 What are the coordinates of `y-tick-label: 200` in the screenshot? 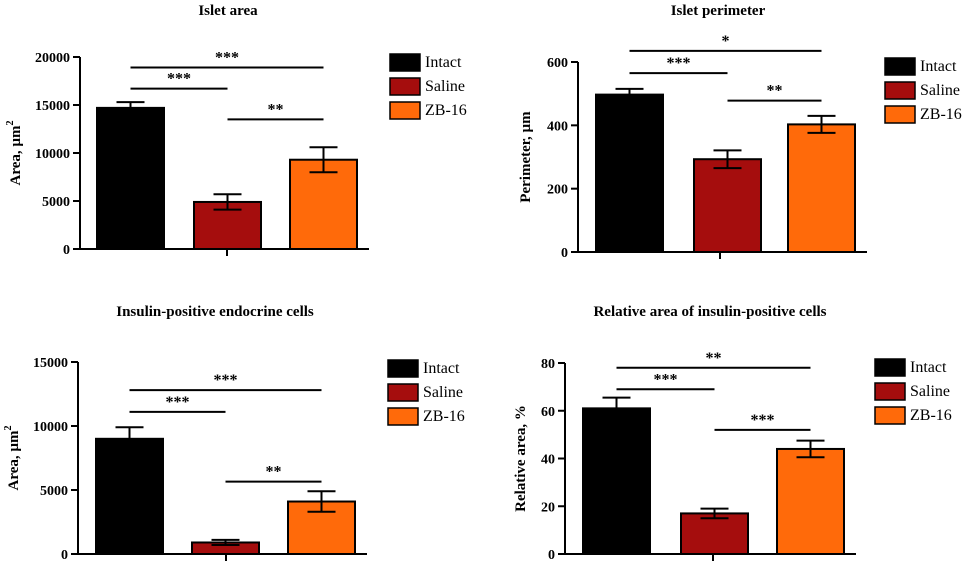 It's located at (557, 190).